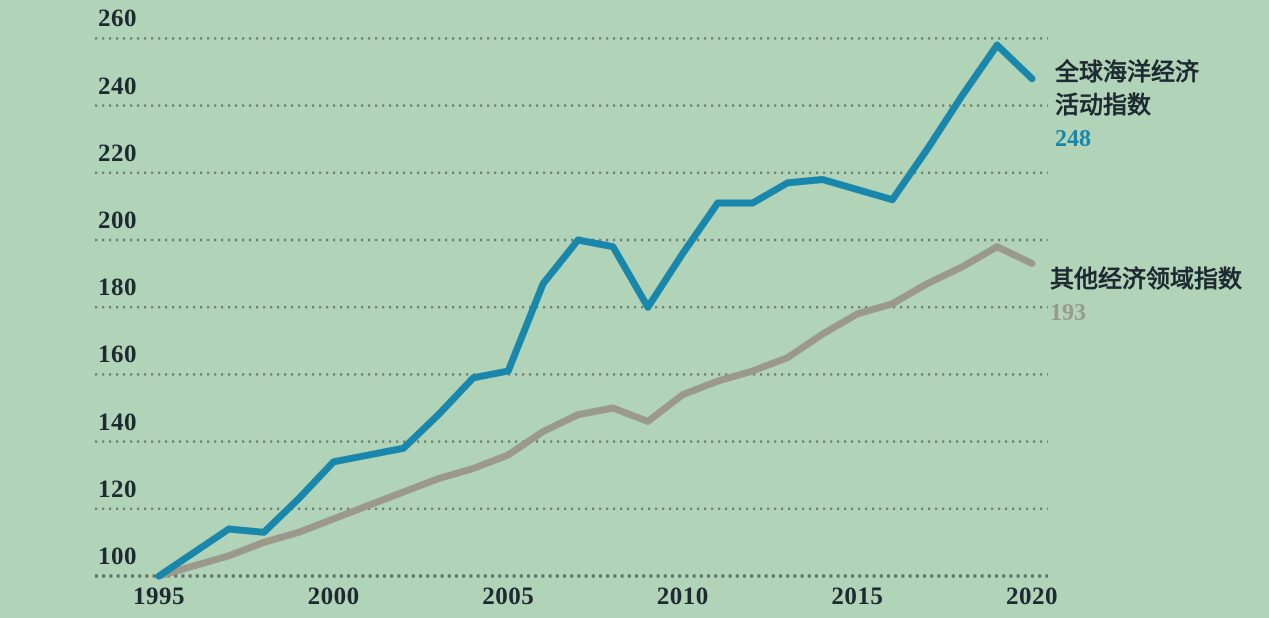 The image size is (1269, 618). I want to click on y-tick-label: 140, so click(117, 422).